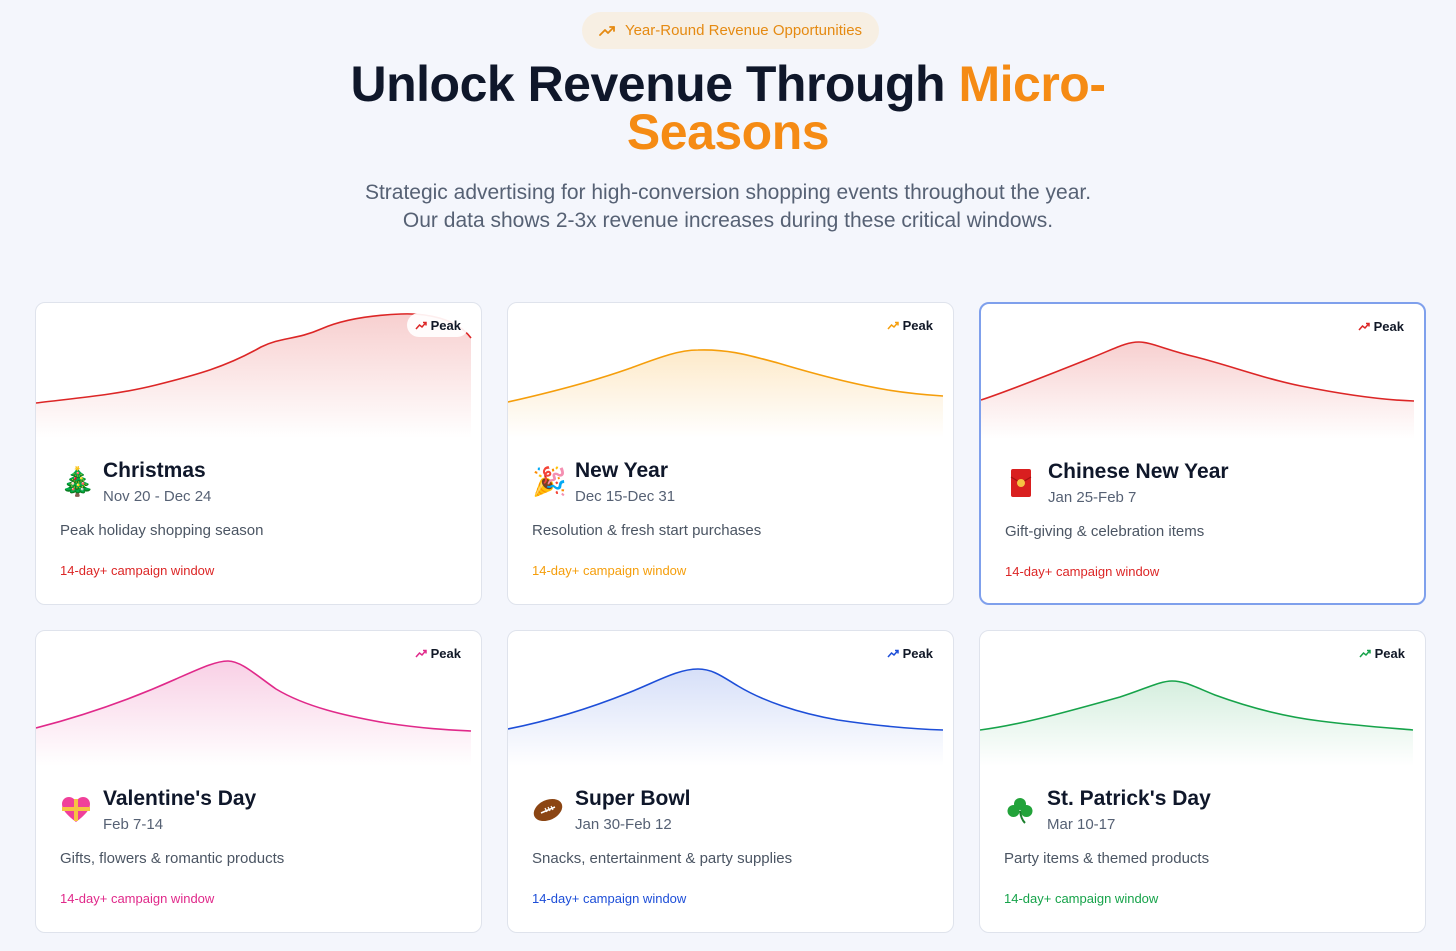  Describe the element at coordinates (1129, 798) in the screenshot. I see `card-title: St. Patrick's Day` at that location.